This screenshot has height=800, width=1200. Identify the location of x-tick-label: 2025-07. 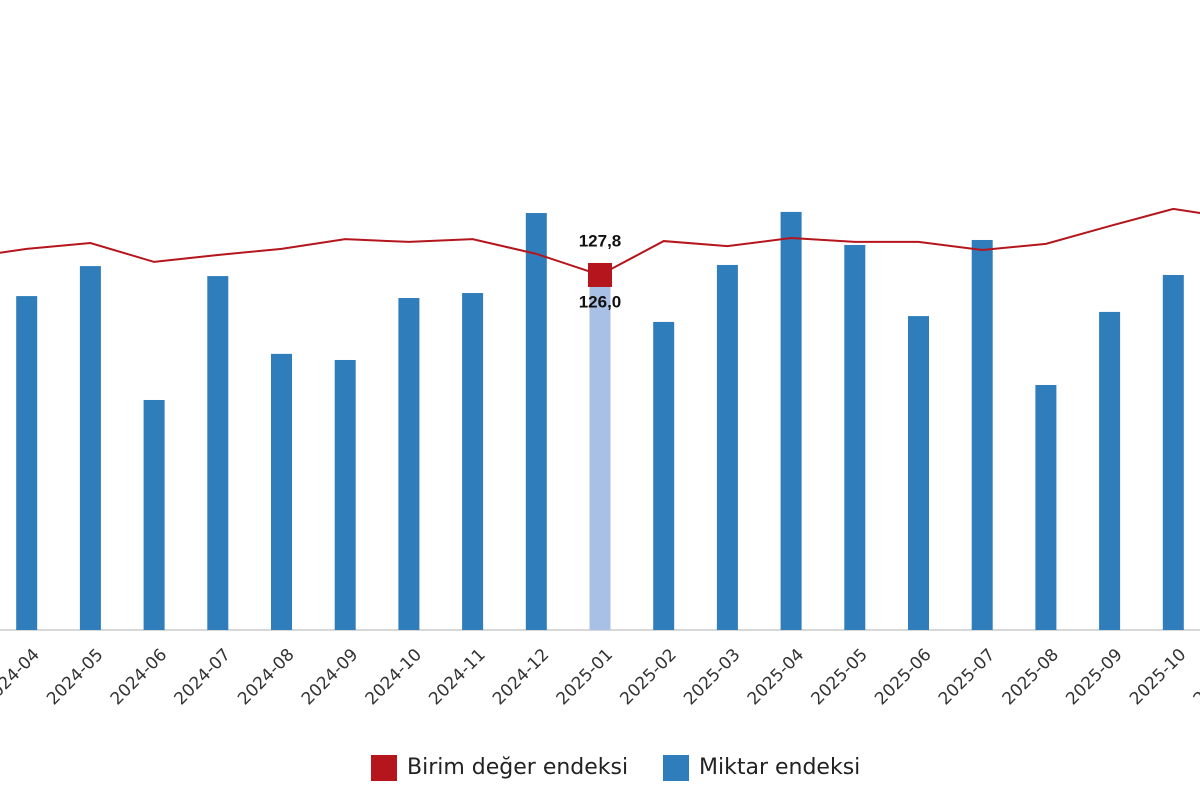
(967, 677).